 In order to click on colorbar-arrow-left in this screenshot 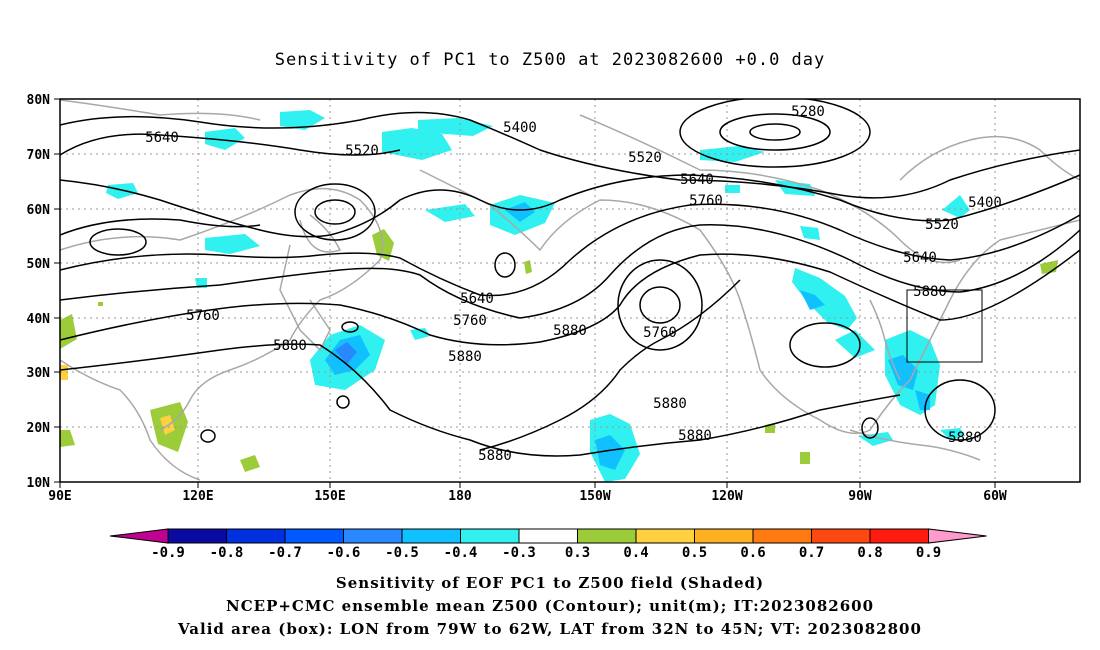, I will do `click(139, 536)`.